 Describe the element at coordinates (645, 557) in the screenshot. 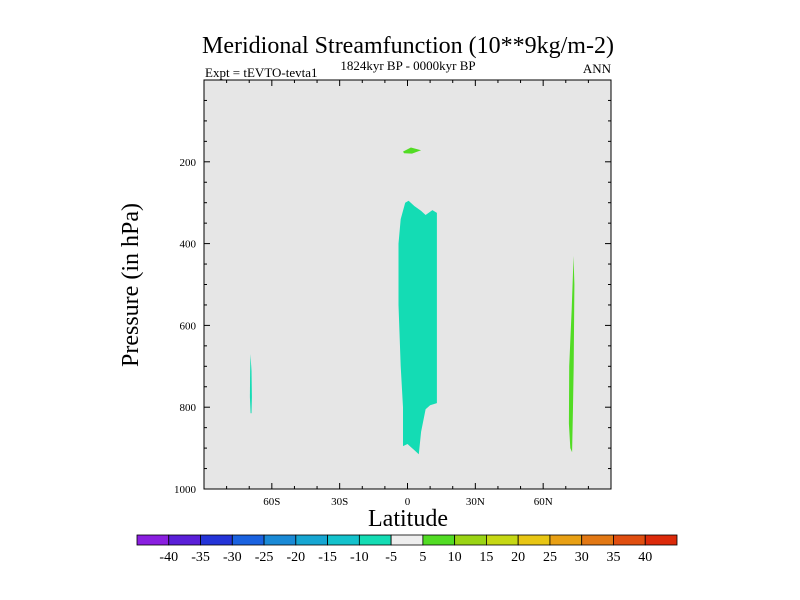

I see `colorbar-label: 40` at that location.